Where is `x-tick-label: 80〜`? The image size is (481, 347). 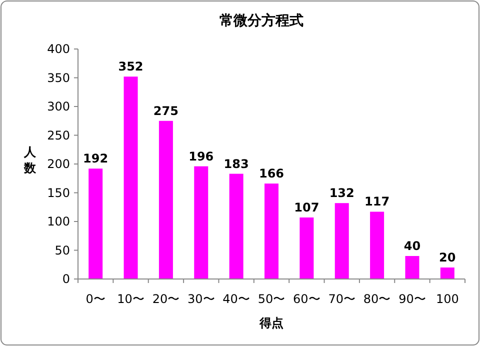 x-tick-label: 80〜 is located at coordinates (377, 299).